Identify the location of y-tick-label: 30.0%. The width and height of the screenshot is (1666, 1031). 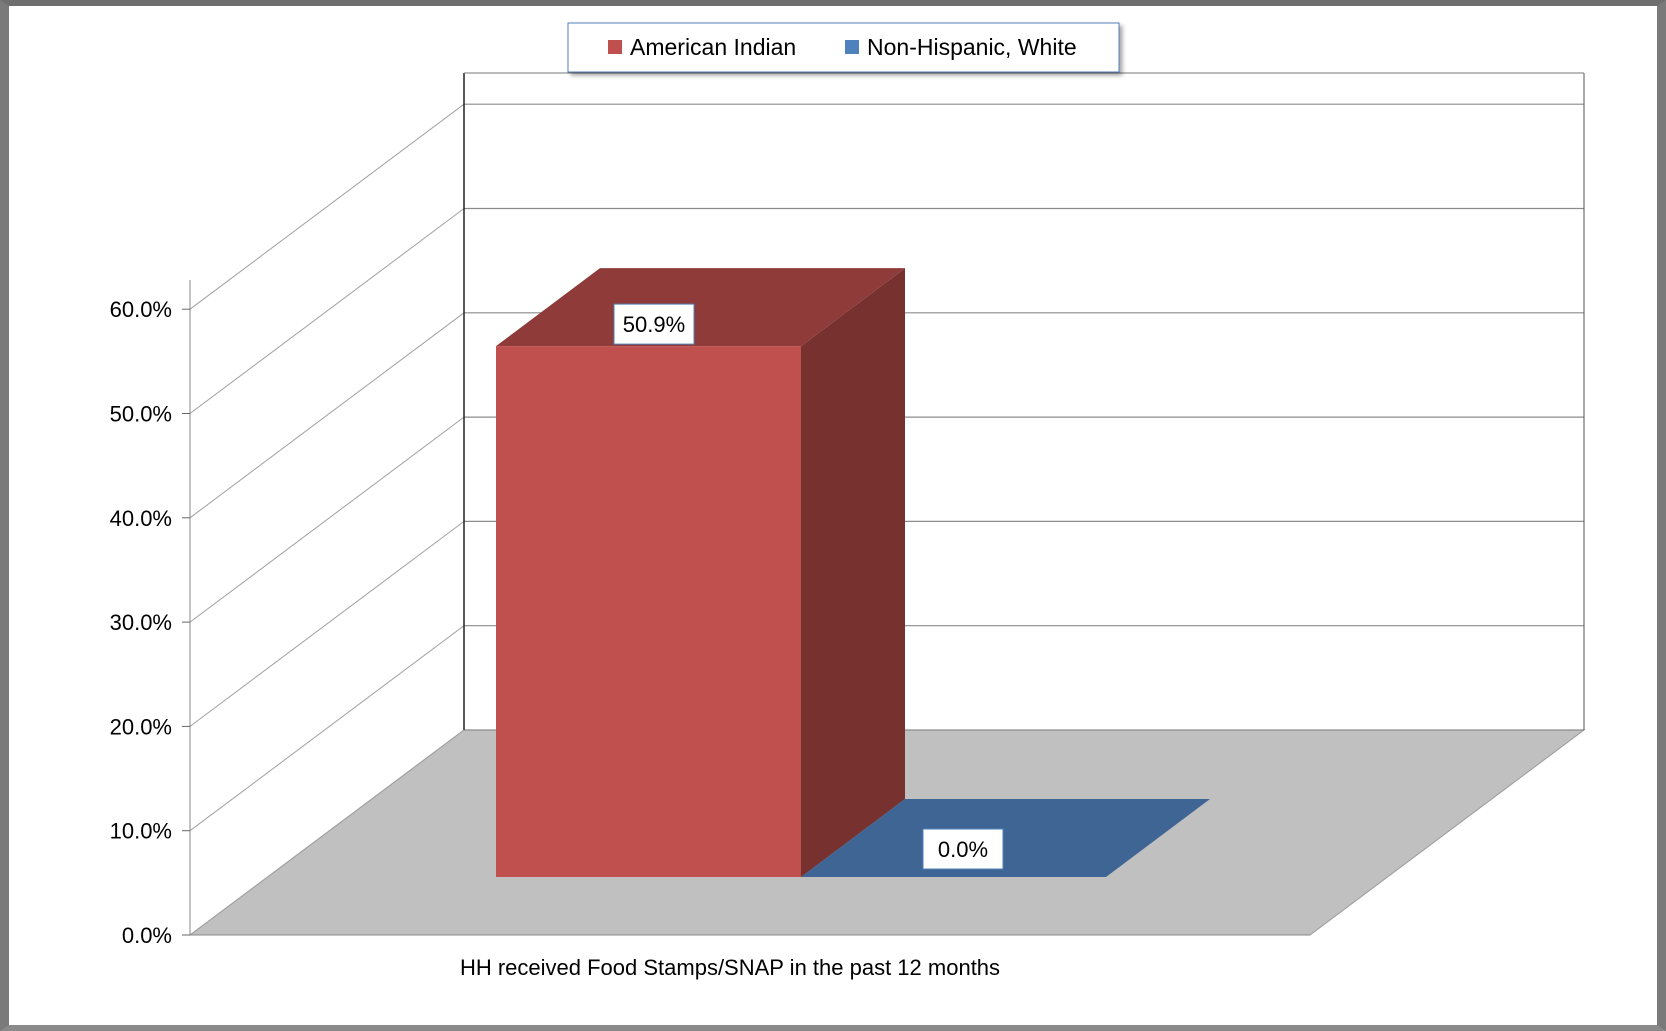
(141, 622).